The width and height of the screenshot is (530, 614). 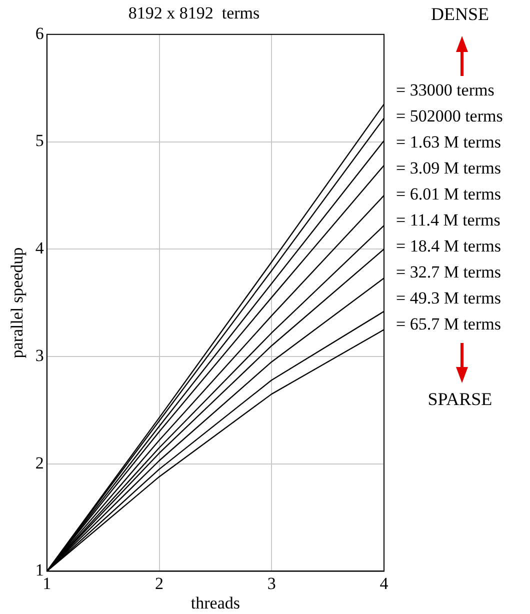 What do you see at coordinates (194, 13) in the screenshot?
I see `chart-title: 8192 x 8192 terms` at bounding box center [194, 13].